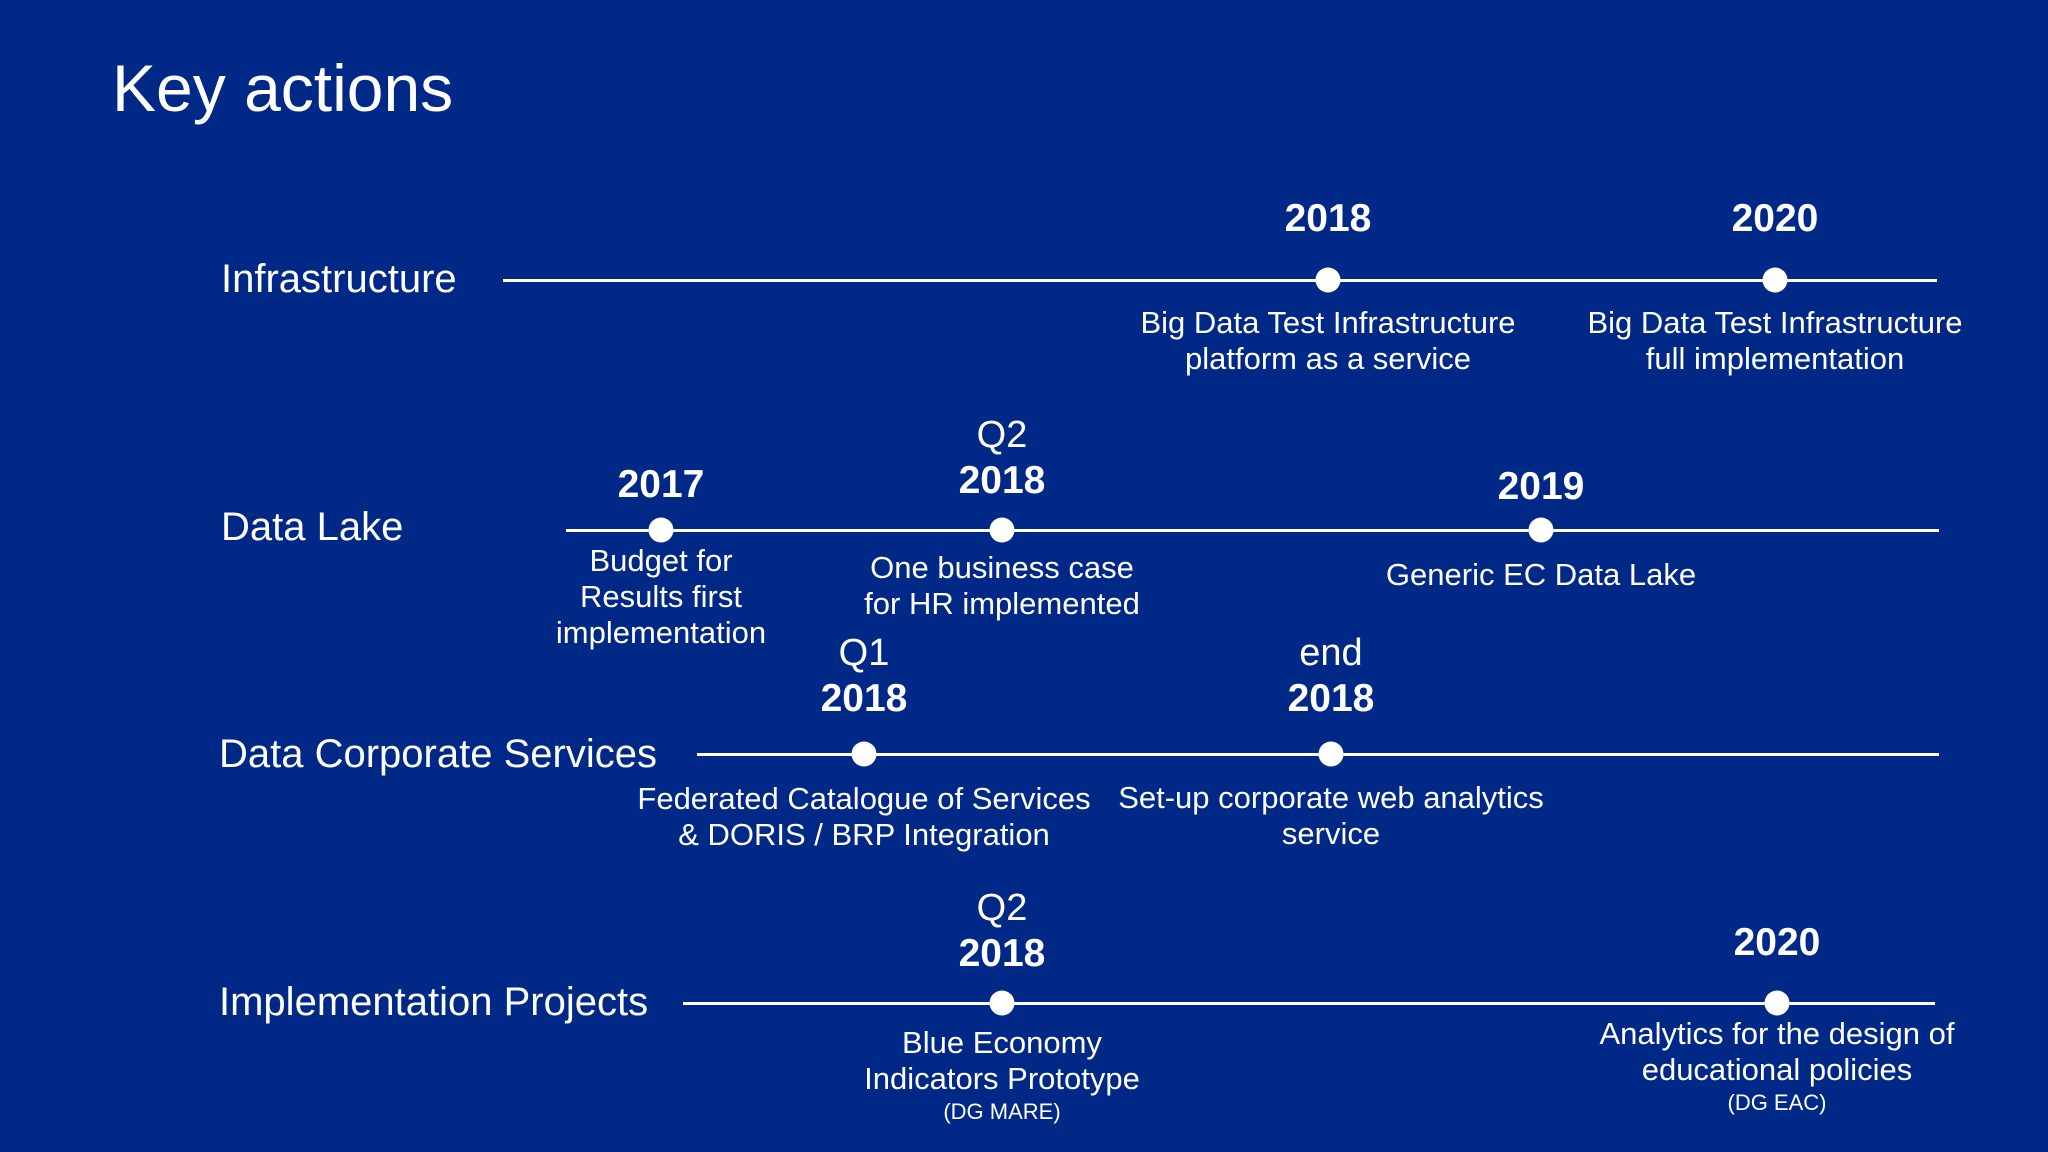 This screenshot has width=2048, height=1152. I want to click on milestone-description-line: platform as a service, so click(1327, 358).